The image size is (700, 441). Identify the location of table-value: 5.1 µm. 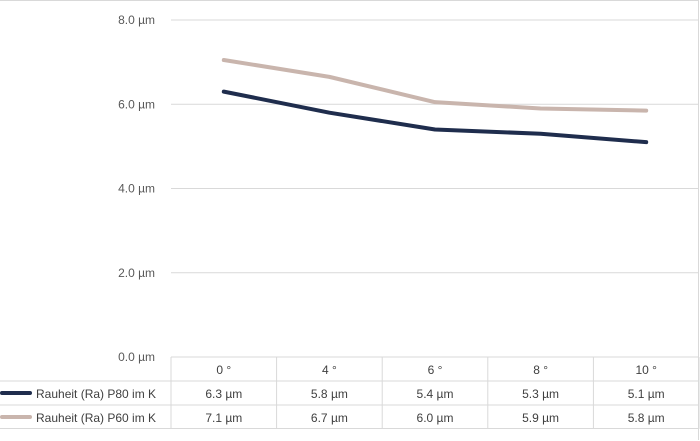
(646, 394).